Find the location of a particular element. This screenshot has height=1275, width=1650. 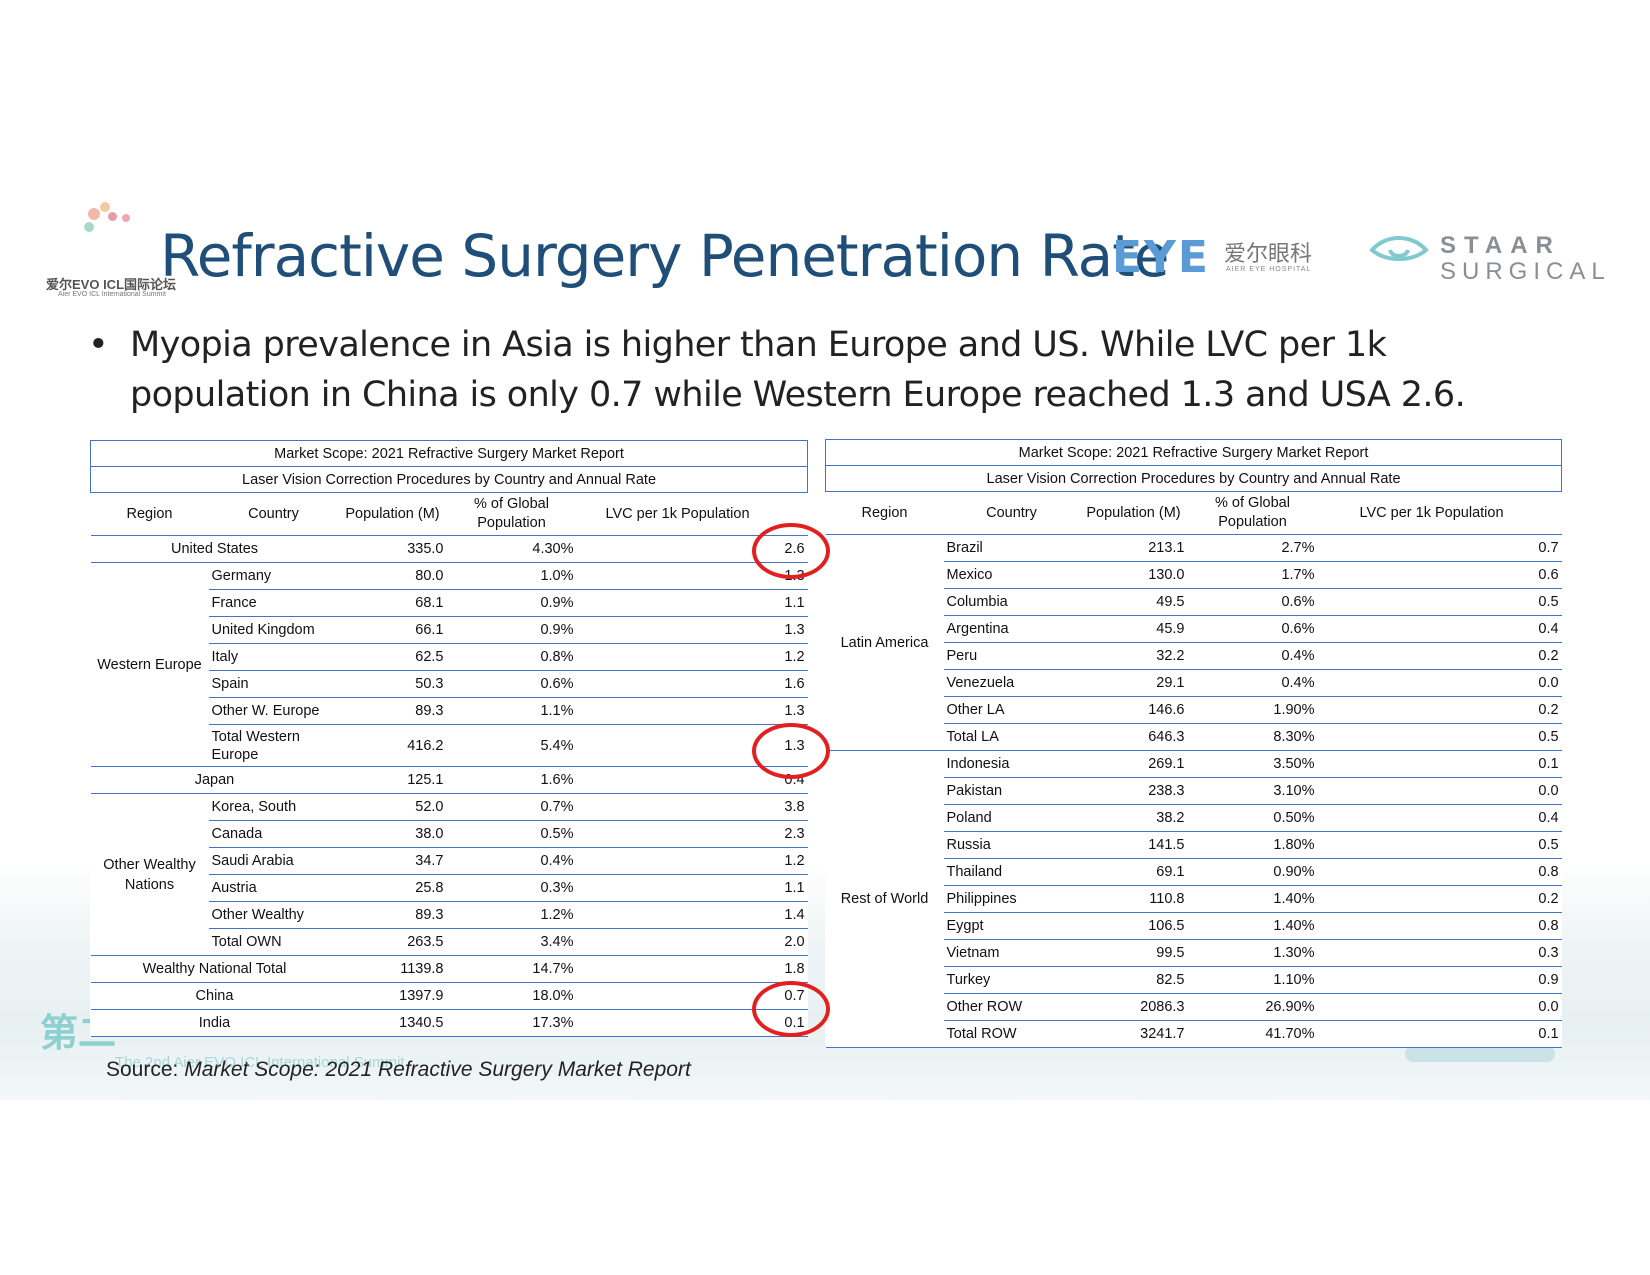

global-pct-cell: 1.40% is located at coordinates (1252, 899).